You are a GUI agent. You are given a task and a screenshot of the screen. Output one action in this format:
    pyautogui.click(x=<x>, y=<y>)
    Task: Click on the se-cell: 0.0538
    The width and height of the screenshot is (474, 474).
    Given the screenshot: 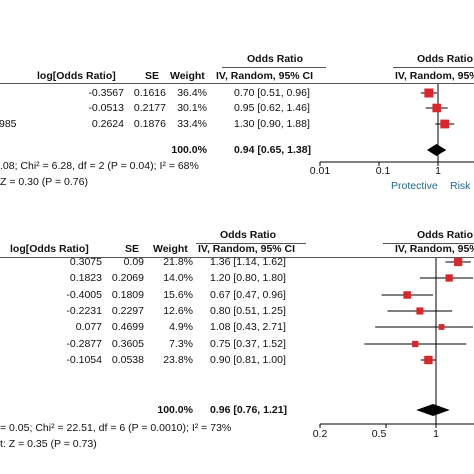 What is the action you would take?
    pyautogui.click(x=127, y=360)
    